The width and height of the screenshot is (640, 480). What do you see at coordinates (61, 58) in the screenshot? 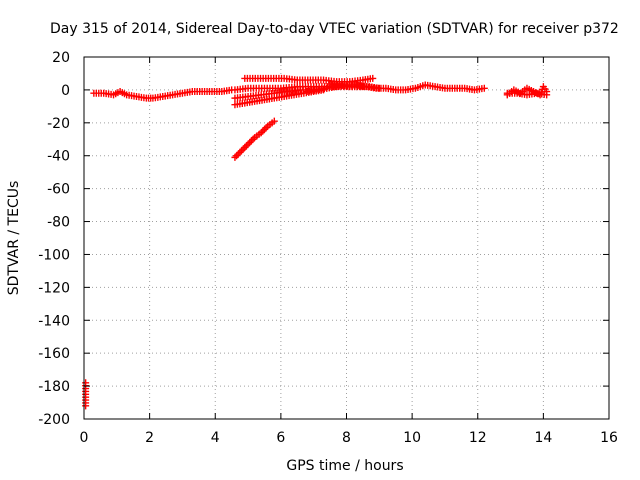
I see `y-tick-label: 20` at bounding box center [61, 58].